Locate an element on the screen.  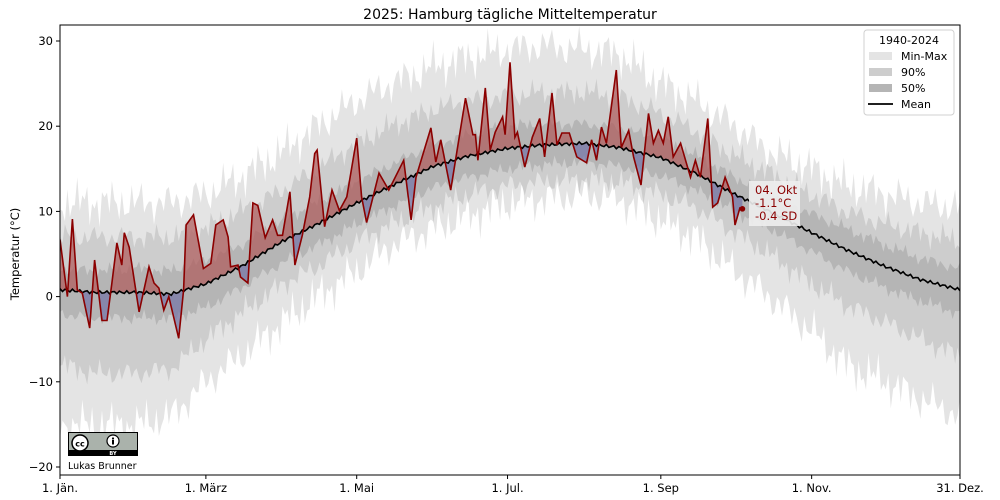
legend-title: 1940-2024 is located at coordinates (909, 40).